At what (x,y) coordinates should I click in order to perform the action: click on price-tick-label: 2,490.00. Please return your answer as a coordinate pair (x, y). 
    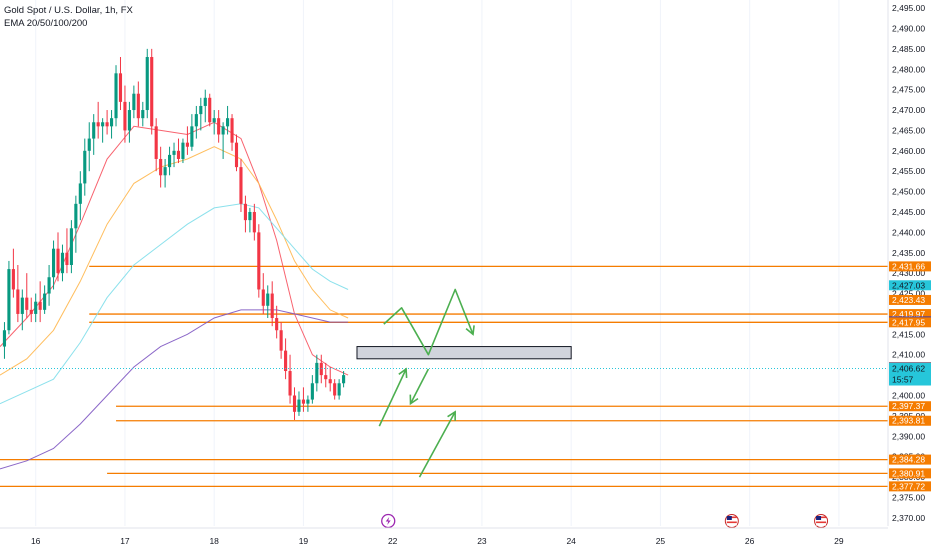
    Looking at the image, I should click on (908, 28).